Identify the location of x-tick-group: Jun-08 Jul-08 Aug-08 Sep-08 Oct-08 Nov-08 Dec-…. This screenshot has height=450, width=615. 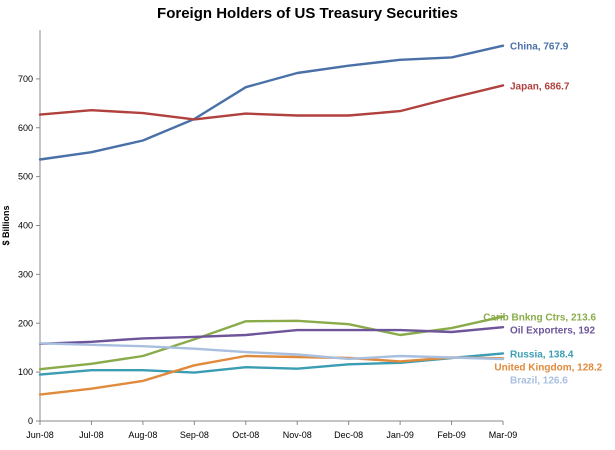
(271, 430).